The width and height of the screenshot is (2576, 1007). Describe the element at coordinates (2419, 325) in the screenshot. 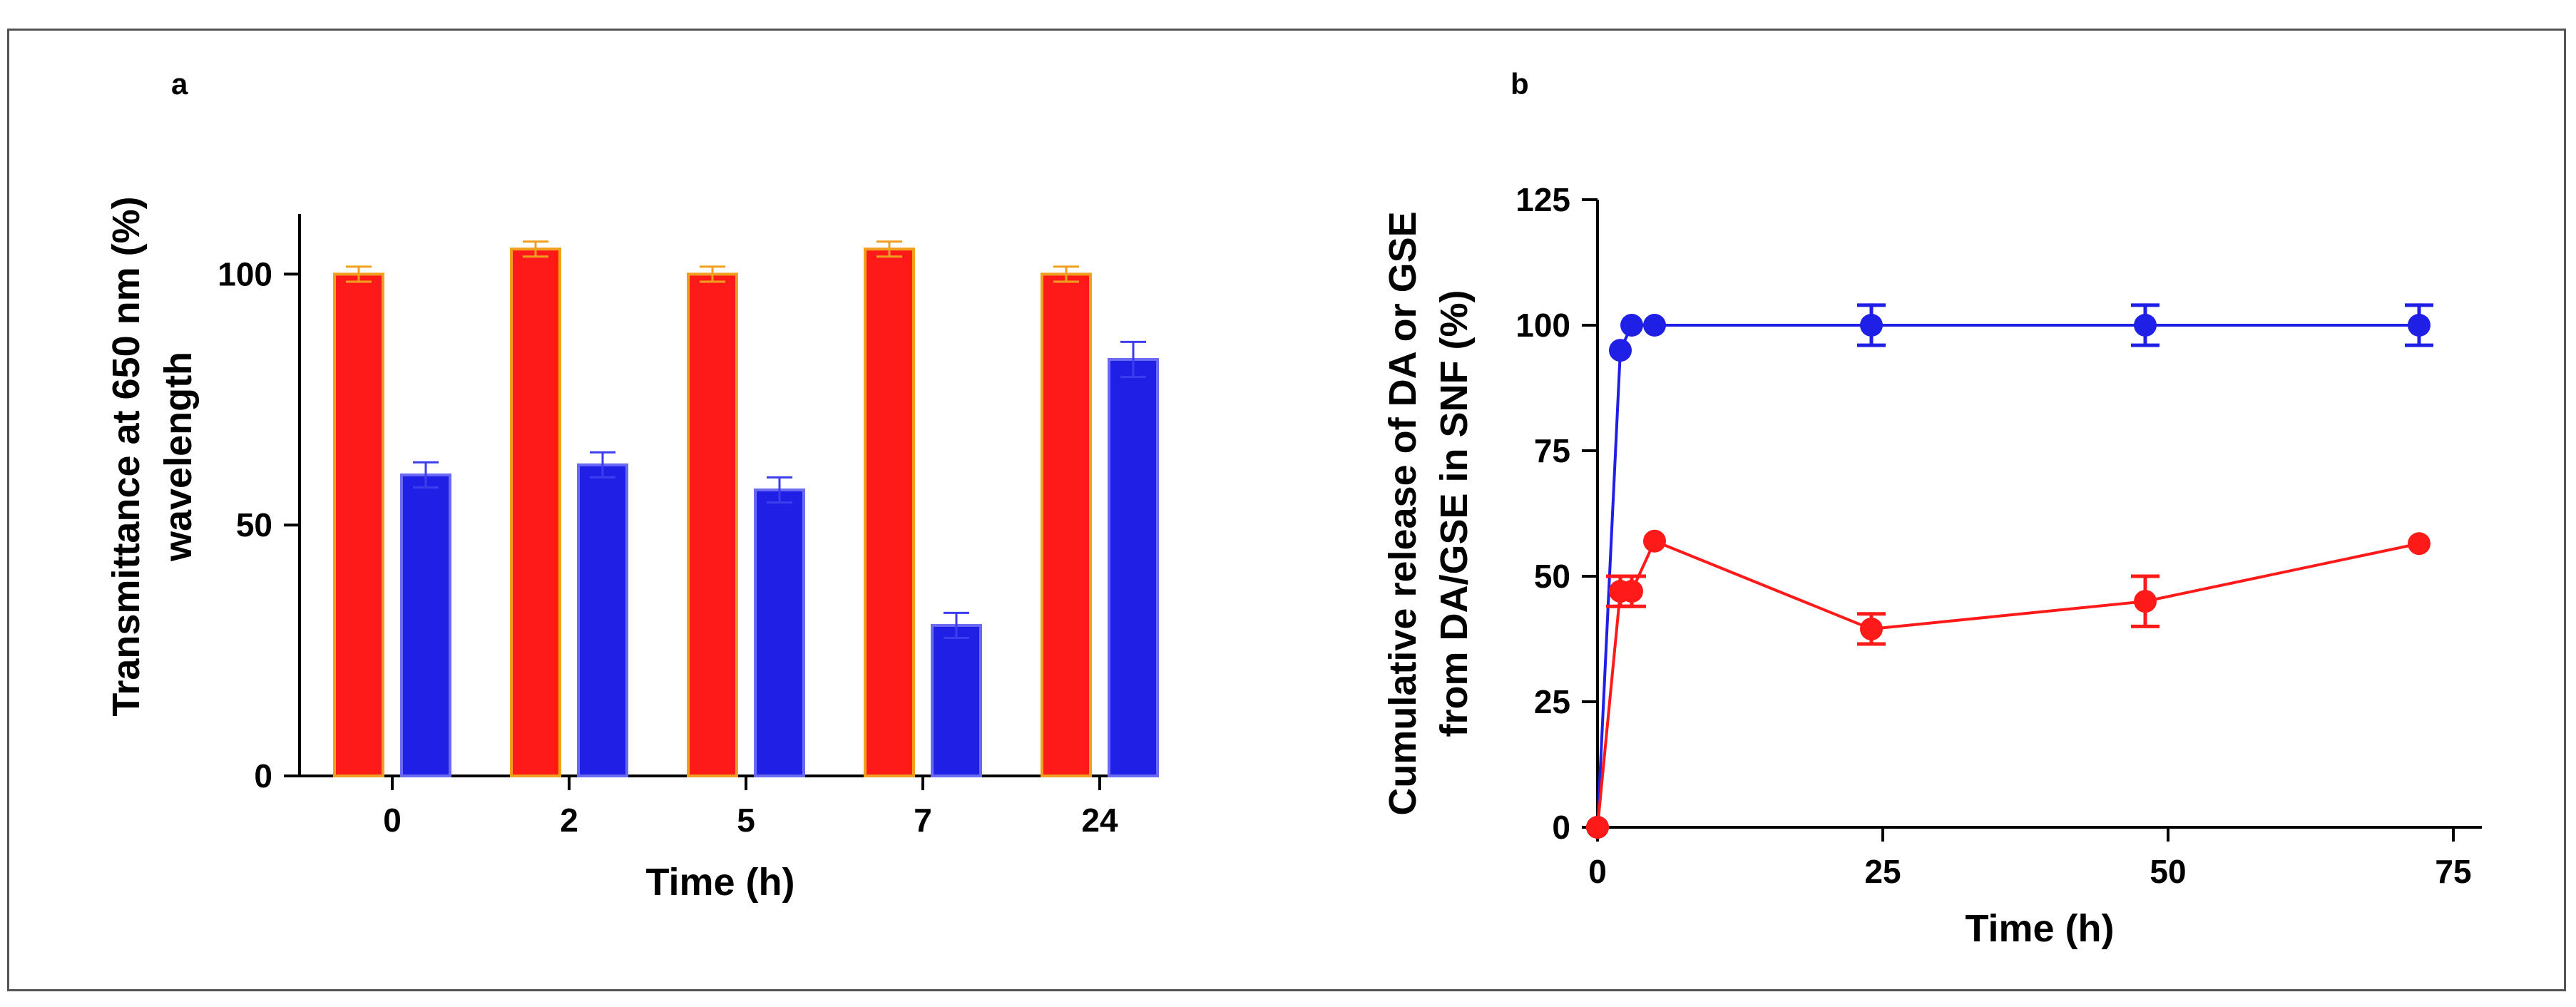

I see `data-point-blue-t72` at that location.